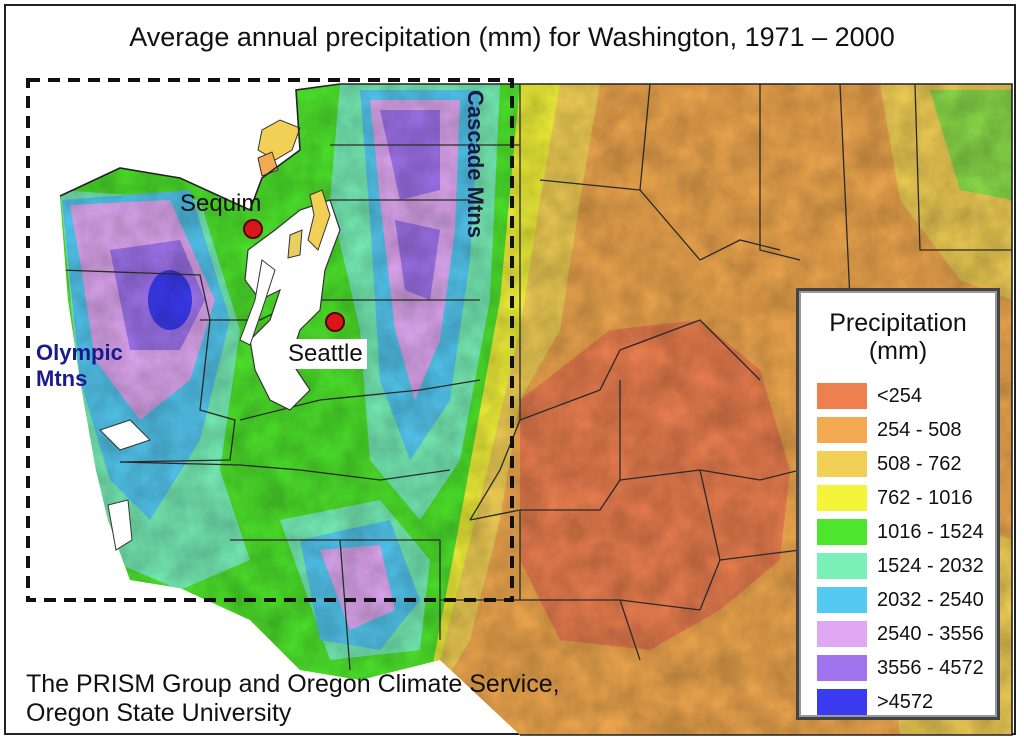  I want to click on legend-item: 1524 - 2032, so click(907, 567).